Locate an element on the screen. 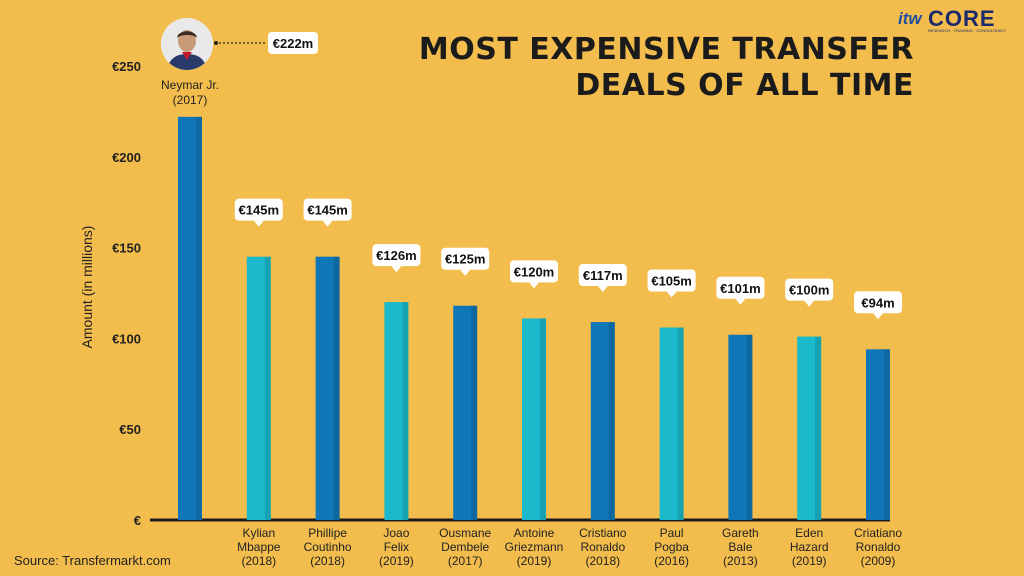 The image size is (1024, 576). featured-player-label: Neymar Jr. (2017) is located at coordinates (190, 93).